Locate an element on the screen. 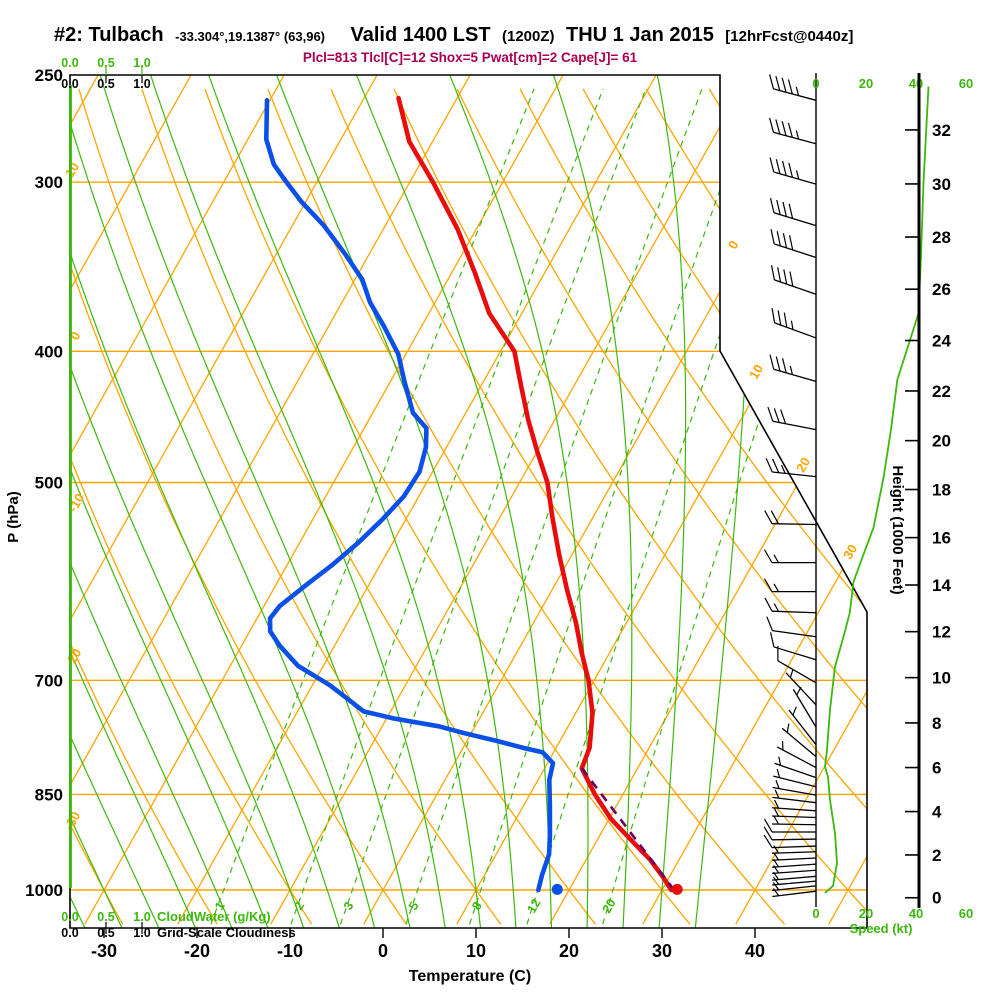 The image size is (1000, 1000). temperature-tick-label: -10 is located at coordinates (290, 951).